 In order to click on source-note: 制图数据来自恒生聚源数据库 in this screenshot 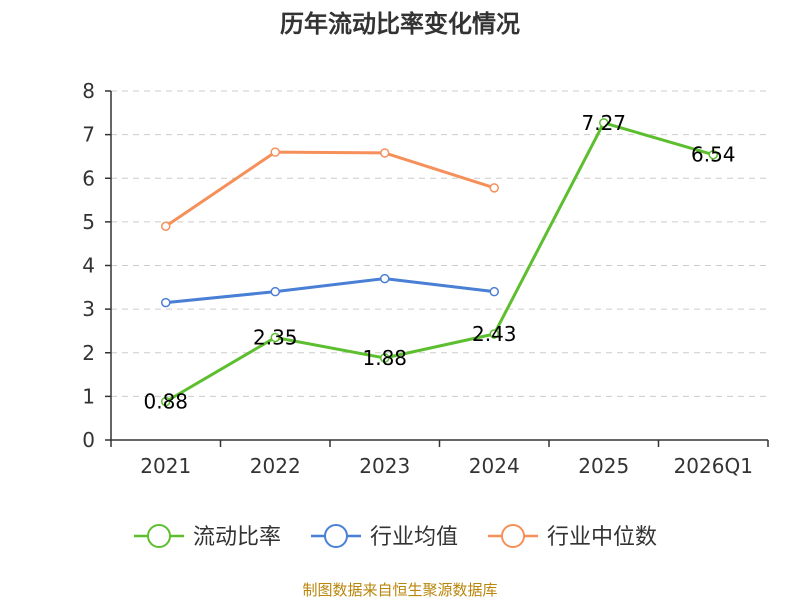, I will do `click(399, 590)`.